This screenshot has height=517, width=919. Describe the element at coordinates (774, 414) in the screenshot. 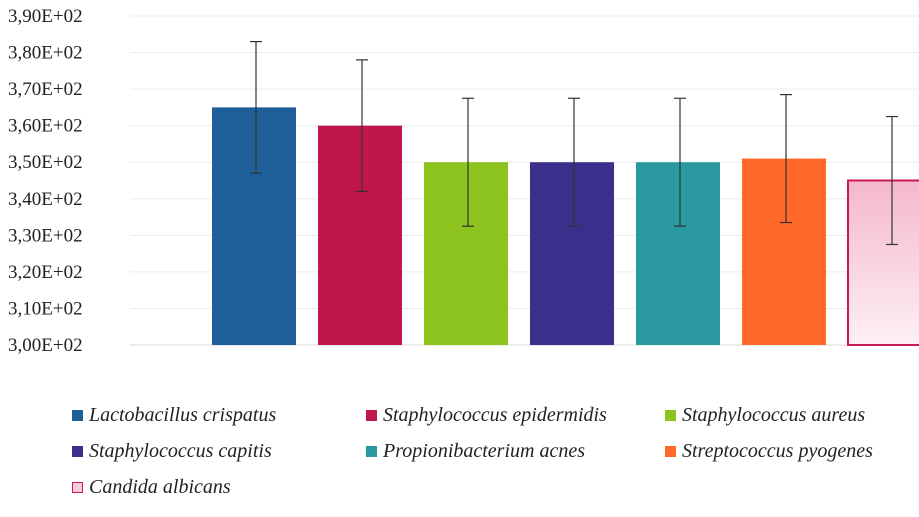

I see `legend-label: Staphylococcus aureus` at that location.